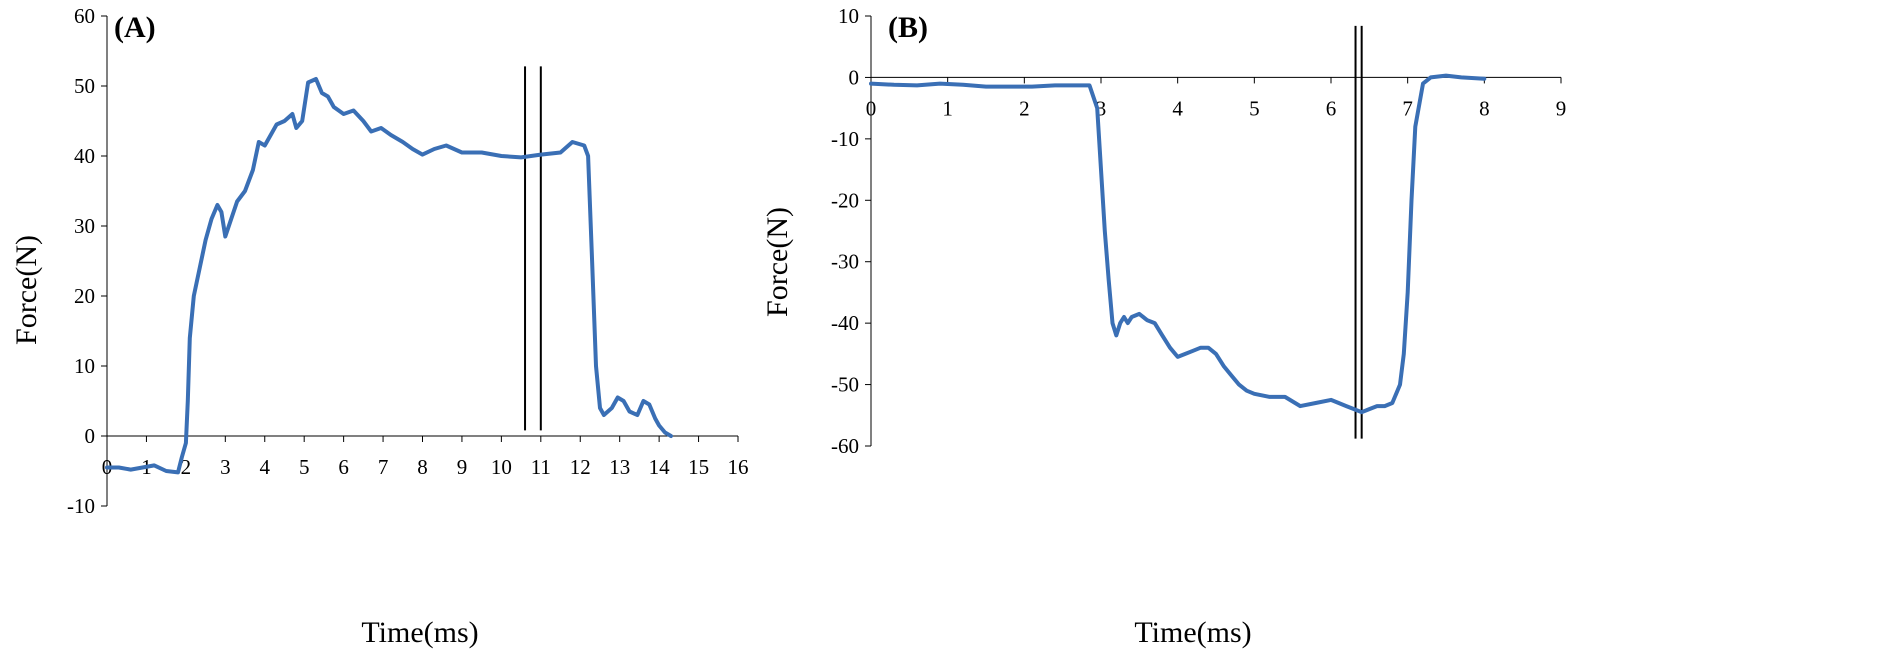  Describe the element at coordinates (265, 467) in the screenshot. I see `panel-a-x-tick-label: 4` at that location.